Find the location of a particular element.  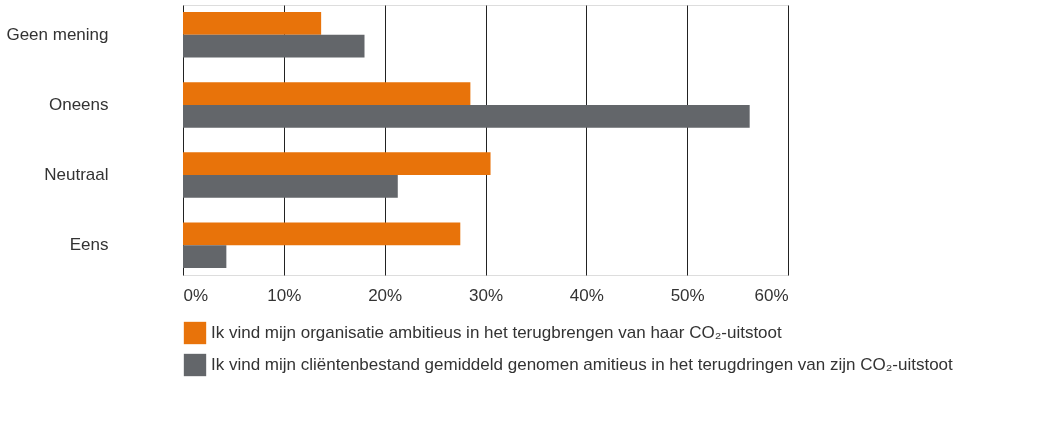

legend-label: Ik vind mijn organisatie ambitieus in het terugbrengen van haar CO₂-uitstoot is located at coordinates (497, 332).